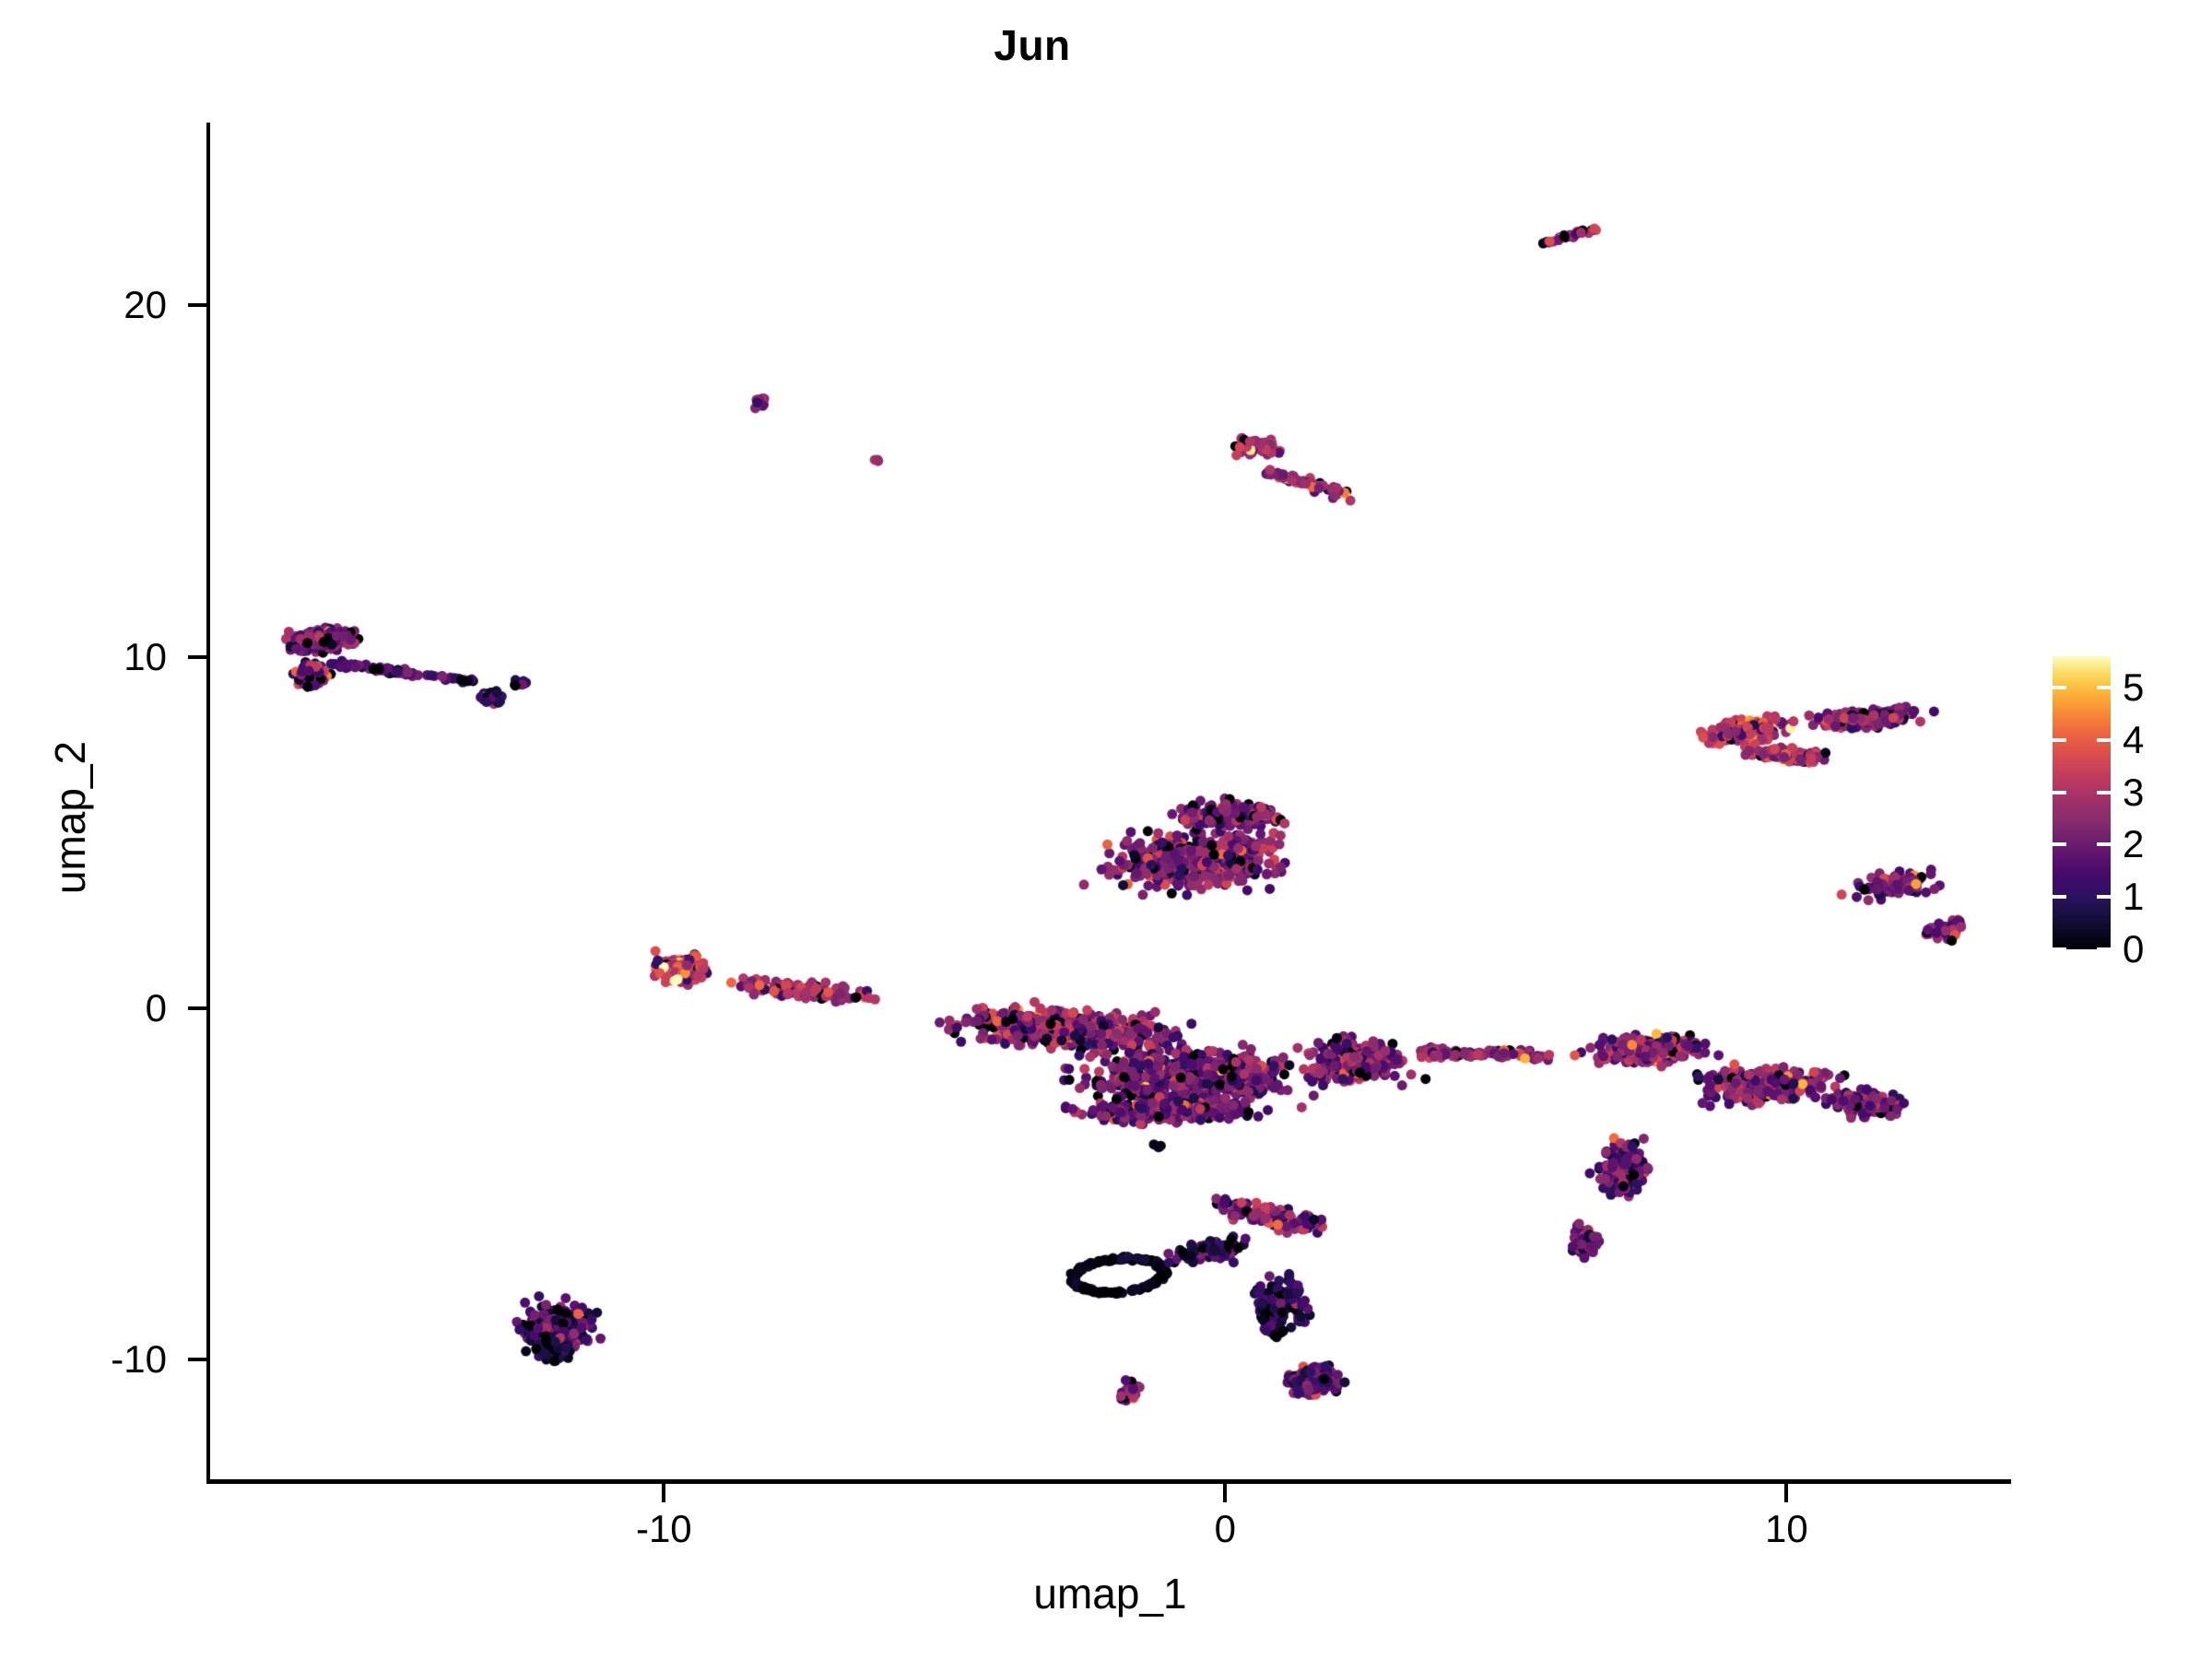  Describe the element at coordinates (139, 1359) in the screenshot. I see `y-tick-label: -10` at that location.